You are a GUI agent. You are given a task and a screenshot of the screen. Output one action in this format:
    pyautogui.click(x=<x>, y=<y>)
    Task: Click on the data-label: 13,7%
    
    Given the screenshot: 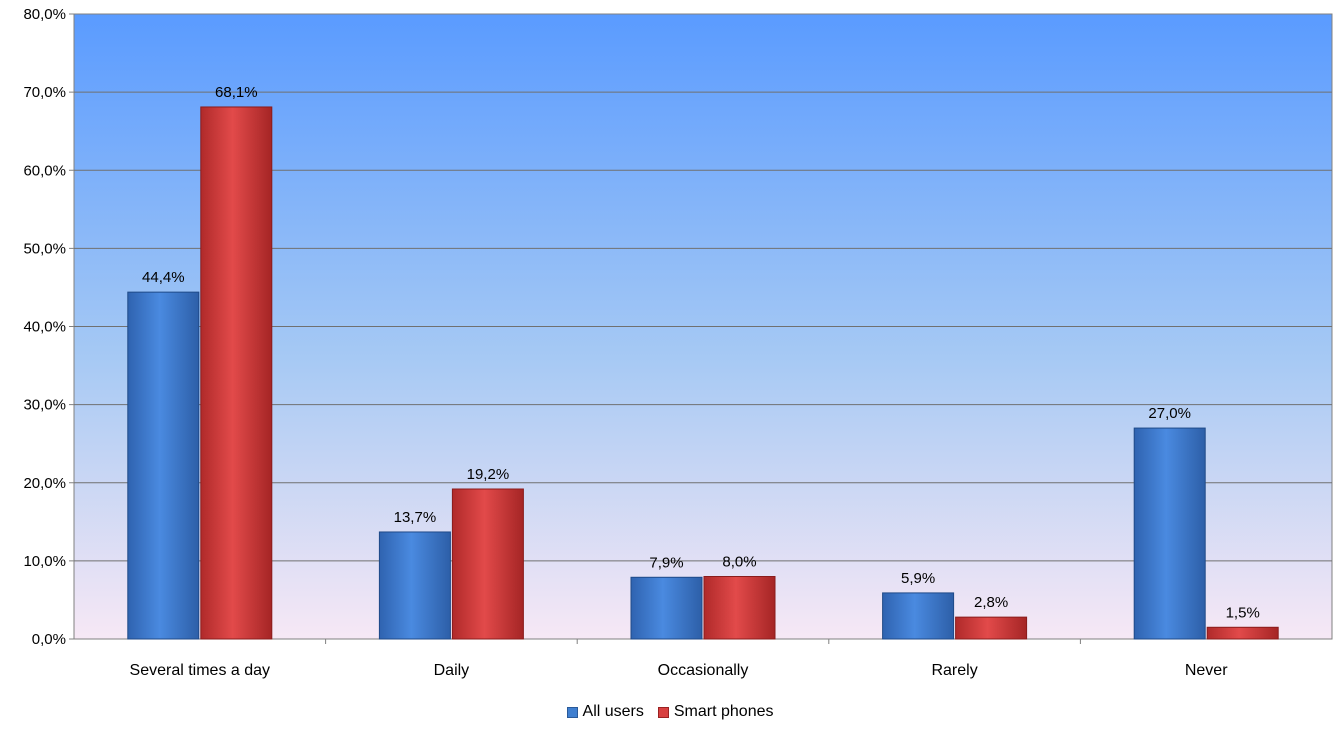 What is the action you would take?
    pyautogui.click(x=415, y=517)
    